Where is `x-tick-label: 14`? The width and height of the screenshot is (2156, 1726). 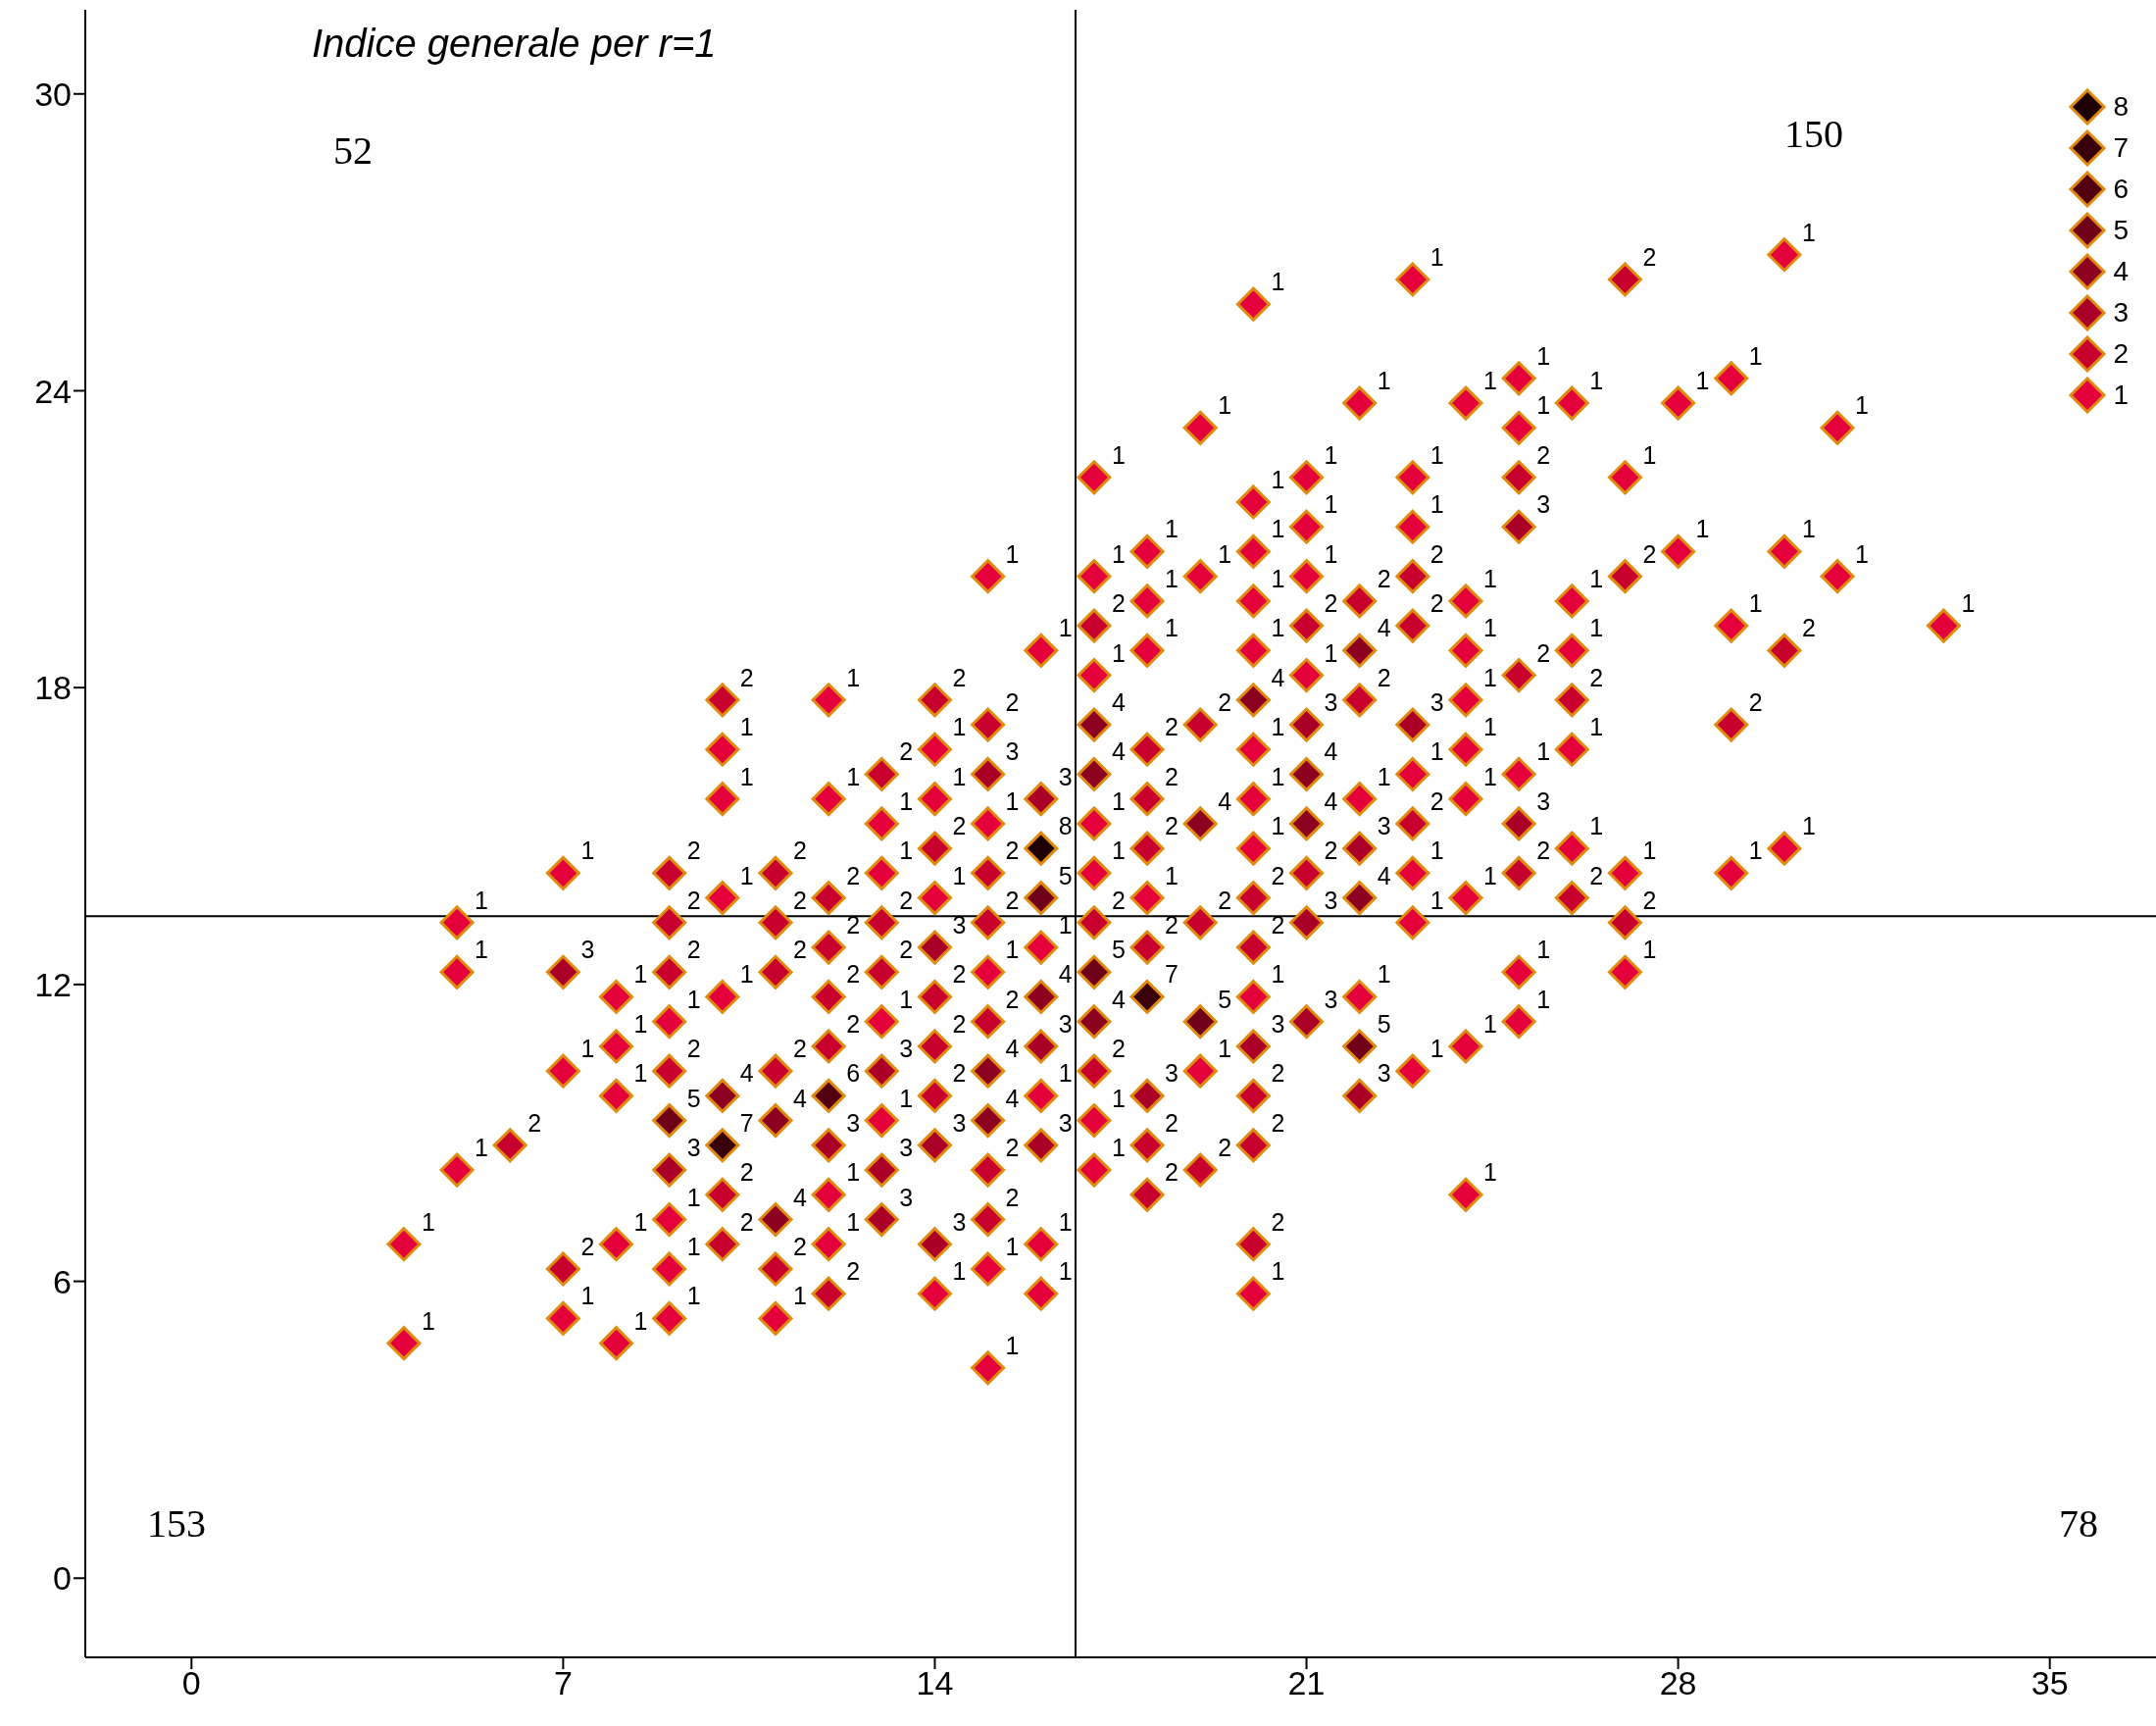 x-tick-label: 14 is located at coordinates (935, 1683).